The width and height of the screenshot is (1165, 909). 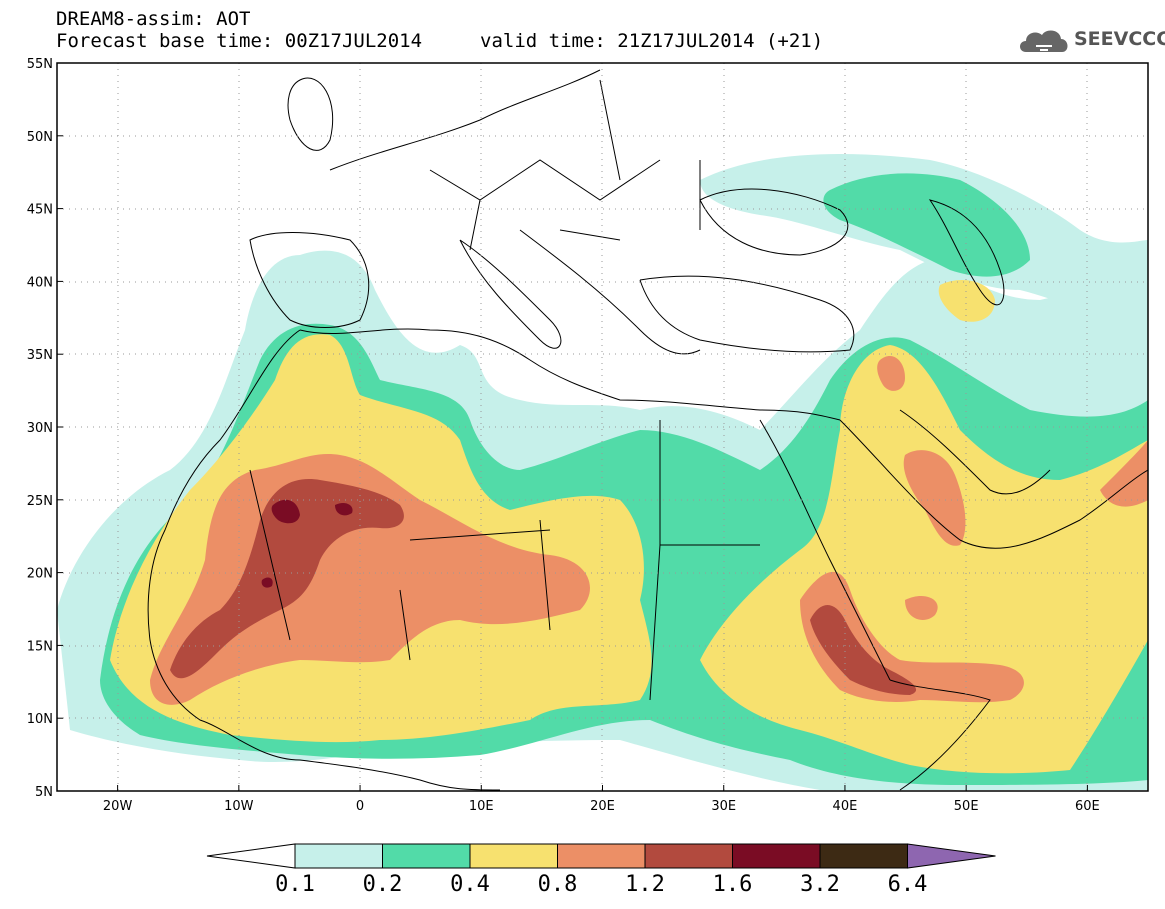 I want to click on lat-tick-label: 50N, so click(x=40, y=137).